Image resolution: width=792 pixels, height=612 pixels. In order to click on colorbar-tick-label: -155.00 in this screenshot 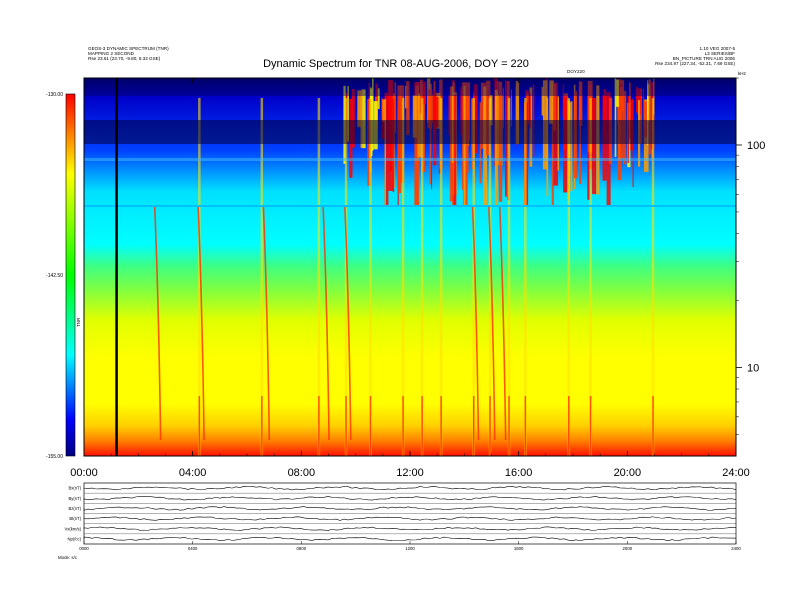, I will do `click(54, 457)`.